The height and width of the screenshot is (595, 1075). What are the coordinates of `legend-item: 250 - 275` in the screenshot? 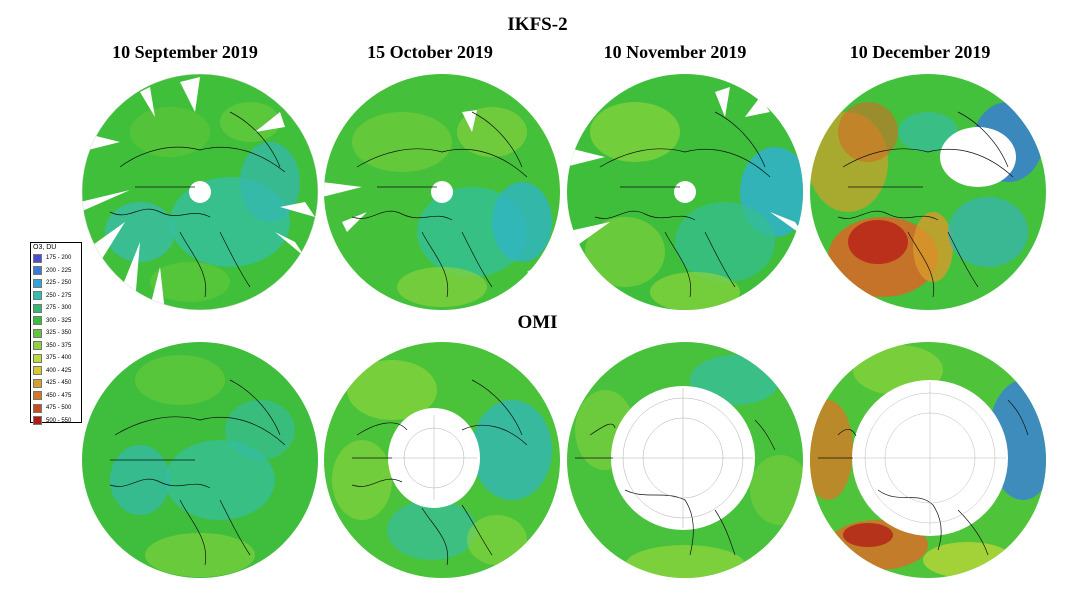 It's located at (56, 296).